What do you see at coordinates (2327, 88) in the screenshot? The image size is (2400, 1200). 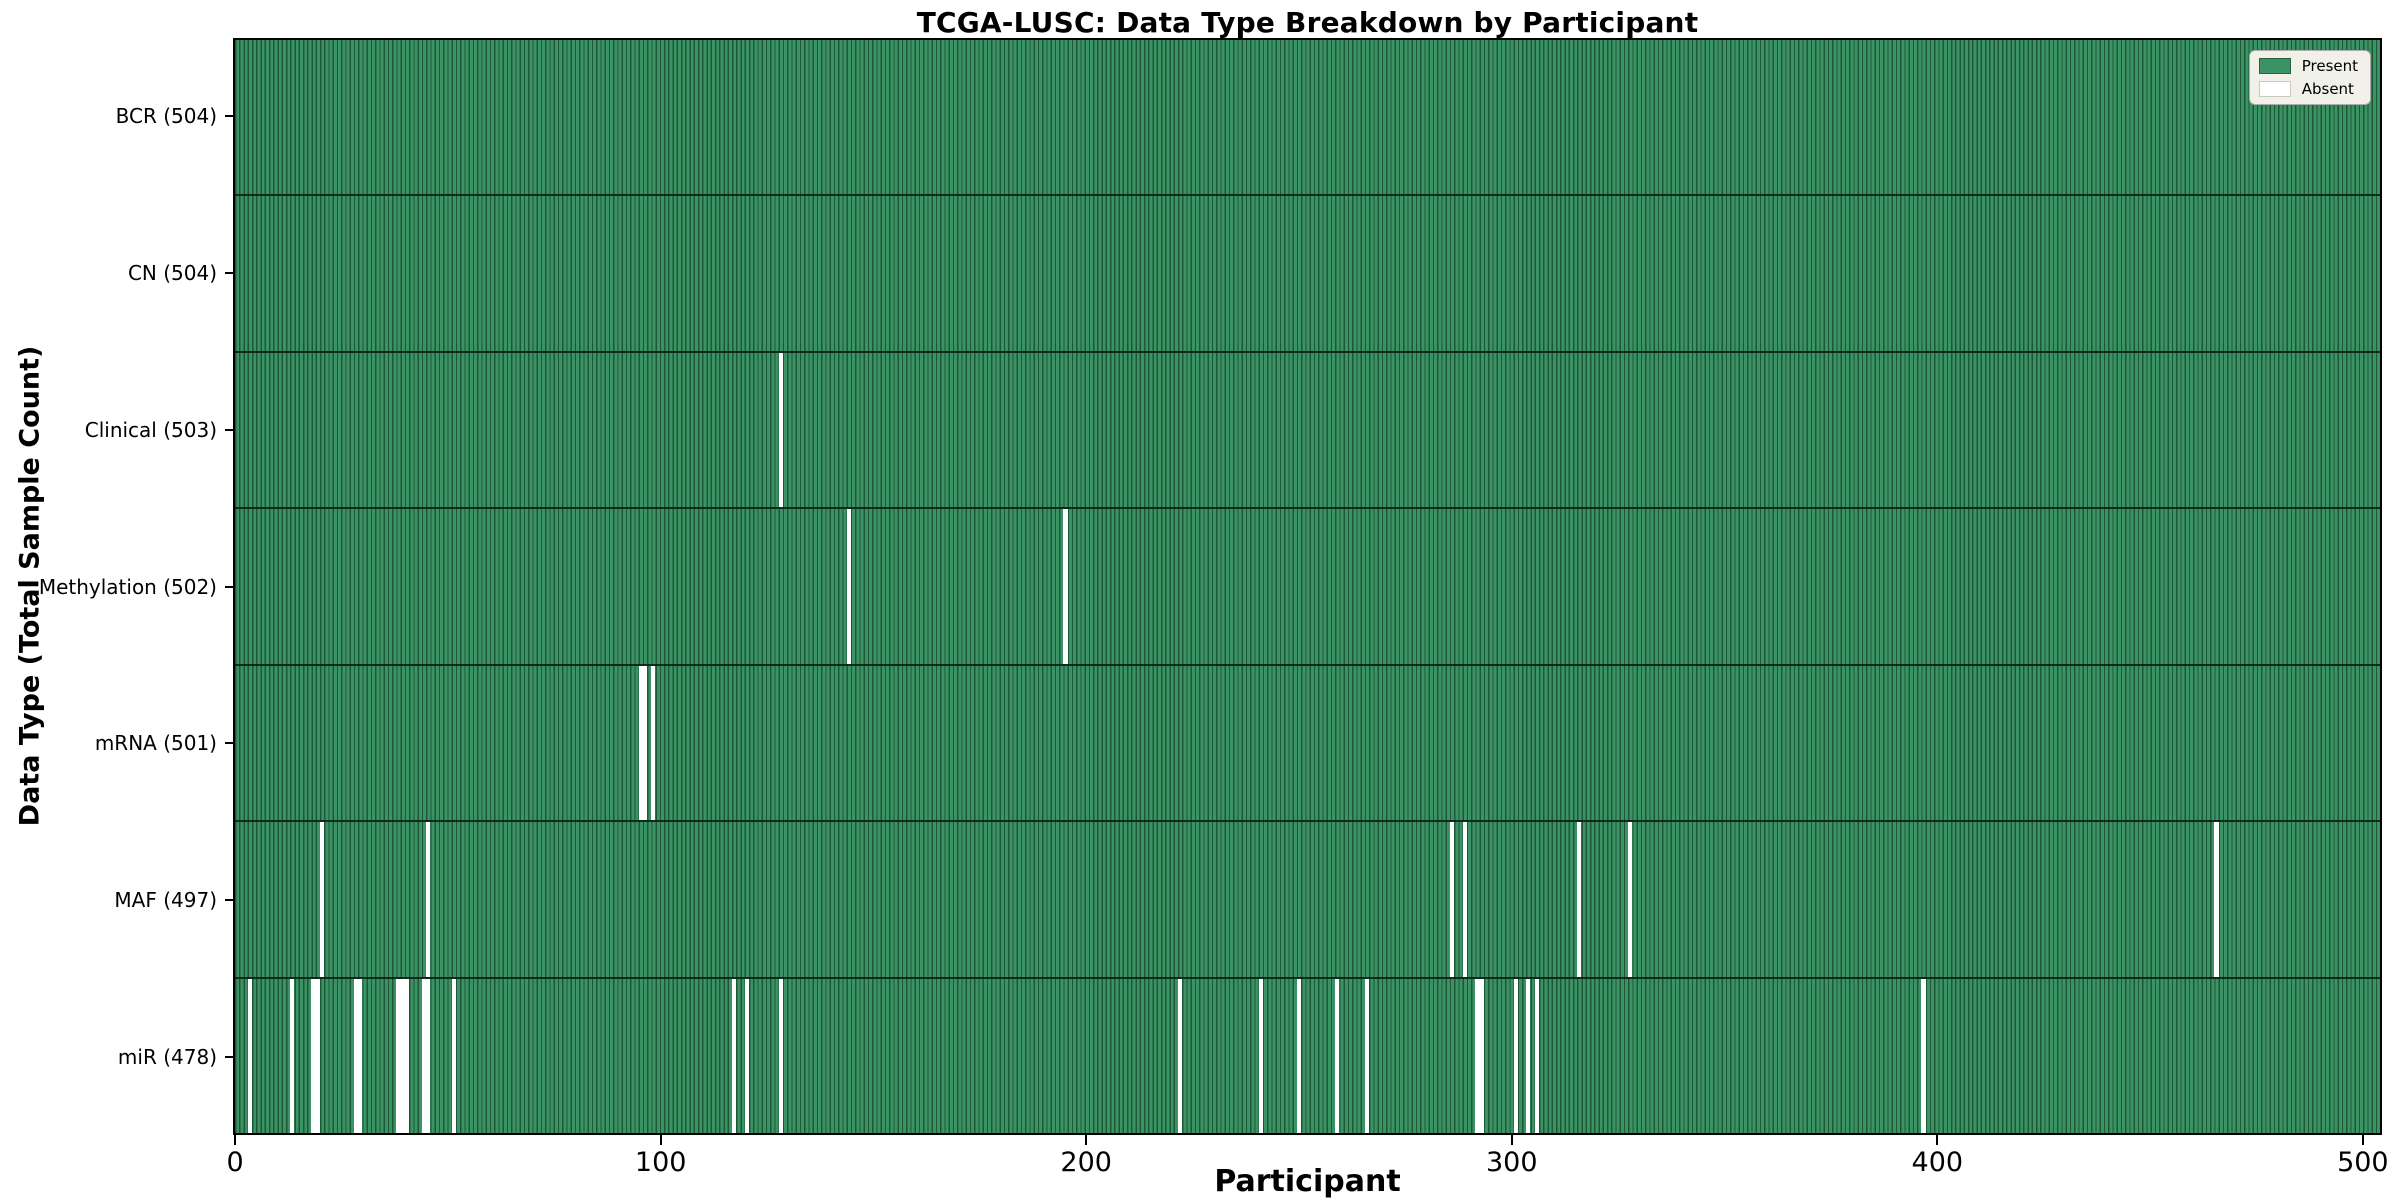 I see `legend-absent-label: Absent` at bounding box center [2327, 88].